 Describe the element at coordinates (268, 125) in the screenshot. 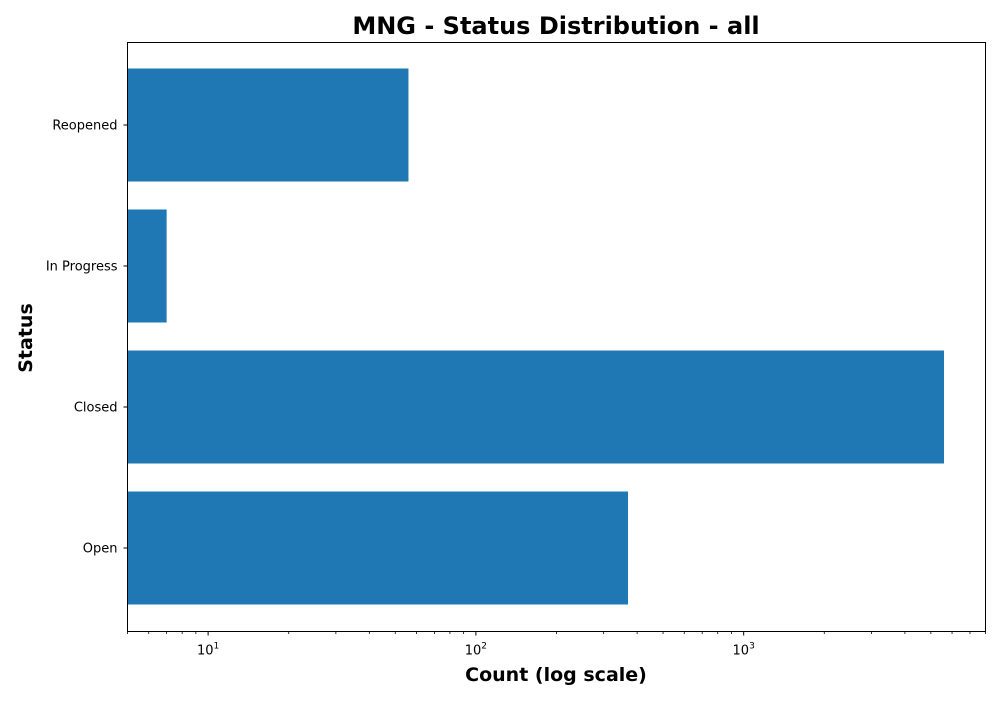

I see `bar-reopened` at that location.